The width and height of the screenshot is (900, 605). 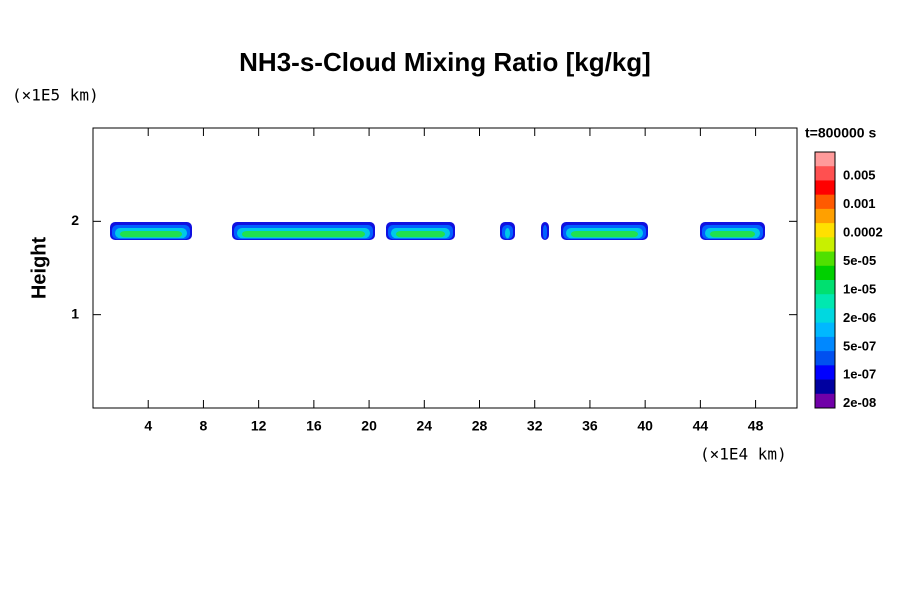 What do you see at coordinates (204, 426) in the screenshot?
I see `x-tick-label: 8` at bounding box center [204, 426].